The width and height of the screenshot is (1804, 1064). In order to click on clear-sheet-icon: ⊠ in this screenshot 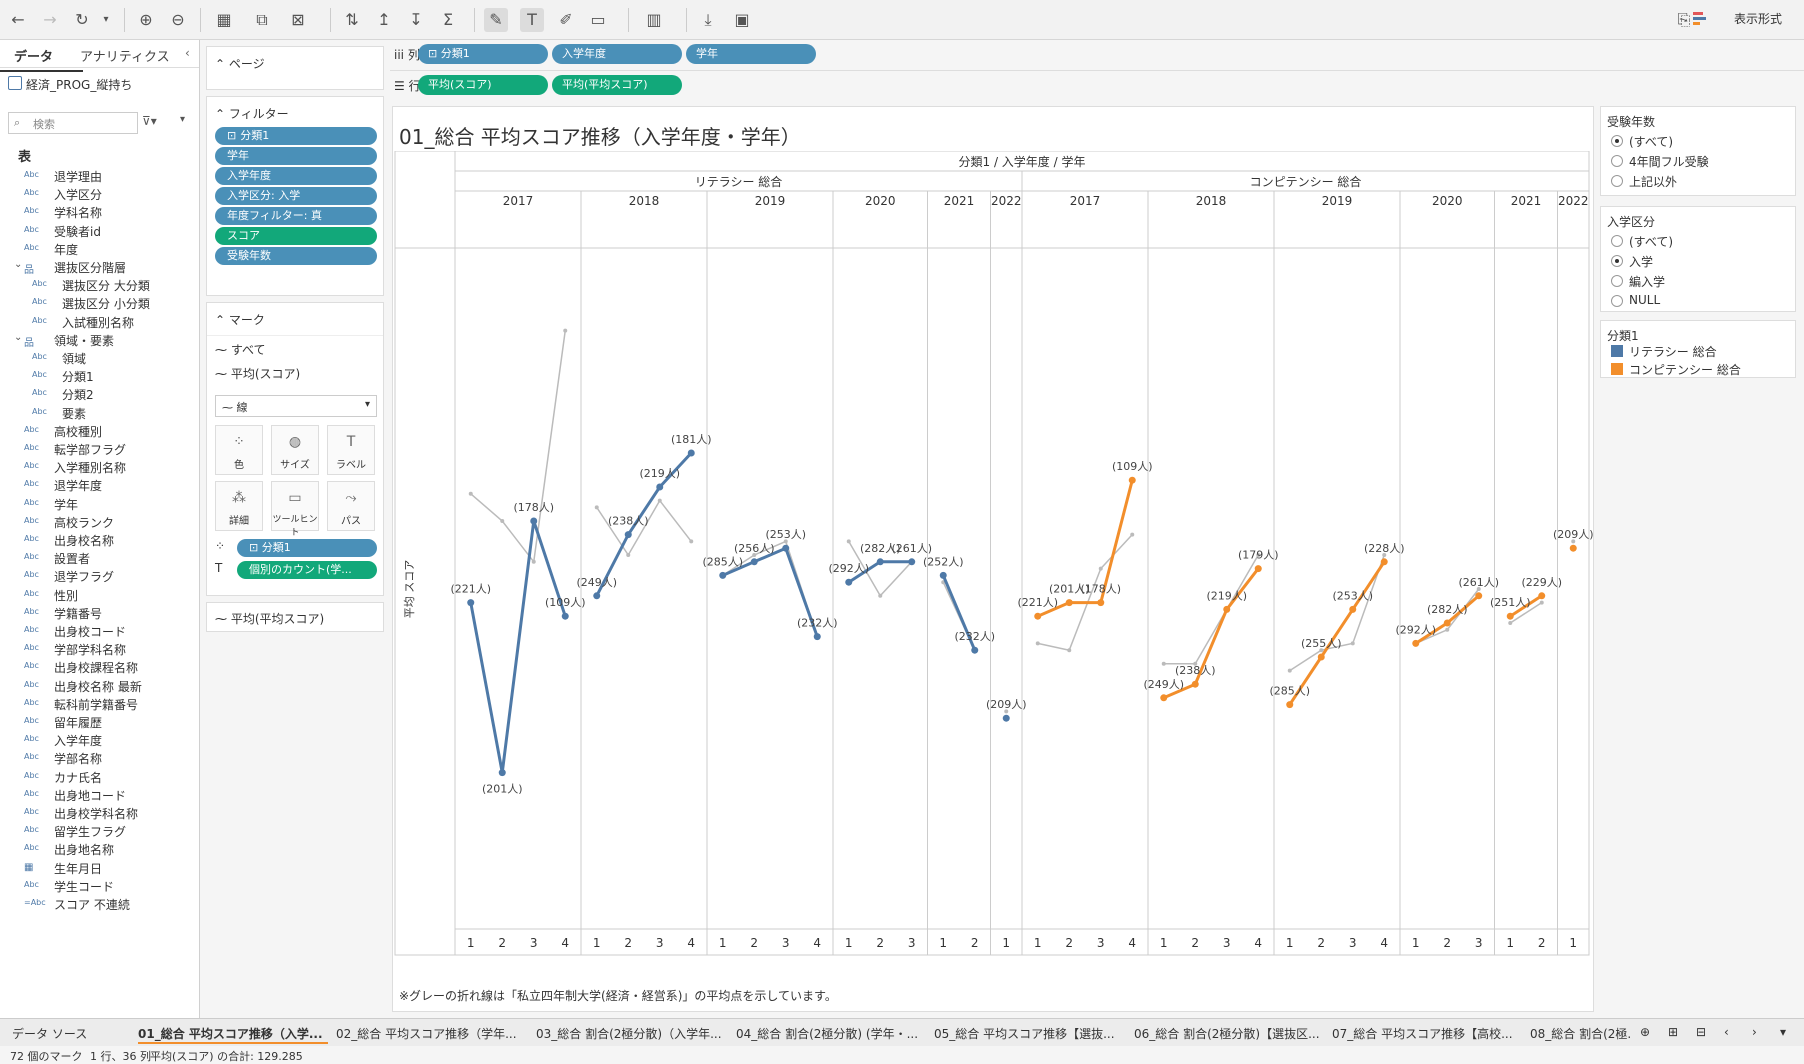, I will do `click(298, 19)`.